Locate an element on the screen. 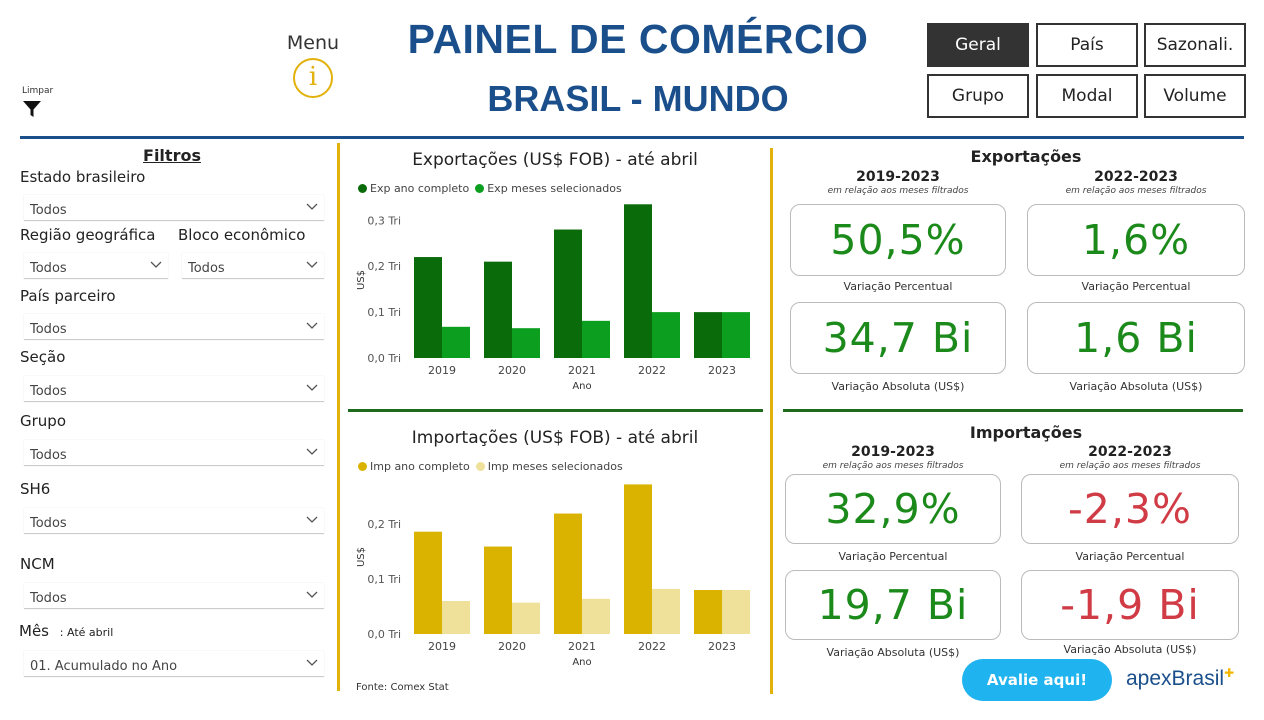 This screenshot has width=1264, height=720. imports-left-period: 2019-2023 em relação aos meses filtrados is located at coordinates (893, 457).